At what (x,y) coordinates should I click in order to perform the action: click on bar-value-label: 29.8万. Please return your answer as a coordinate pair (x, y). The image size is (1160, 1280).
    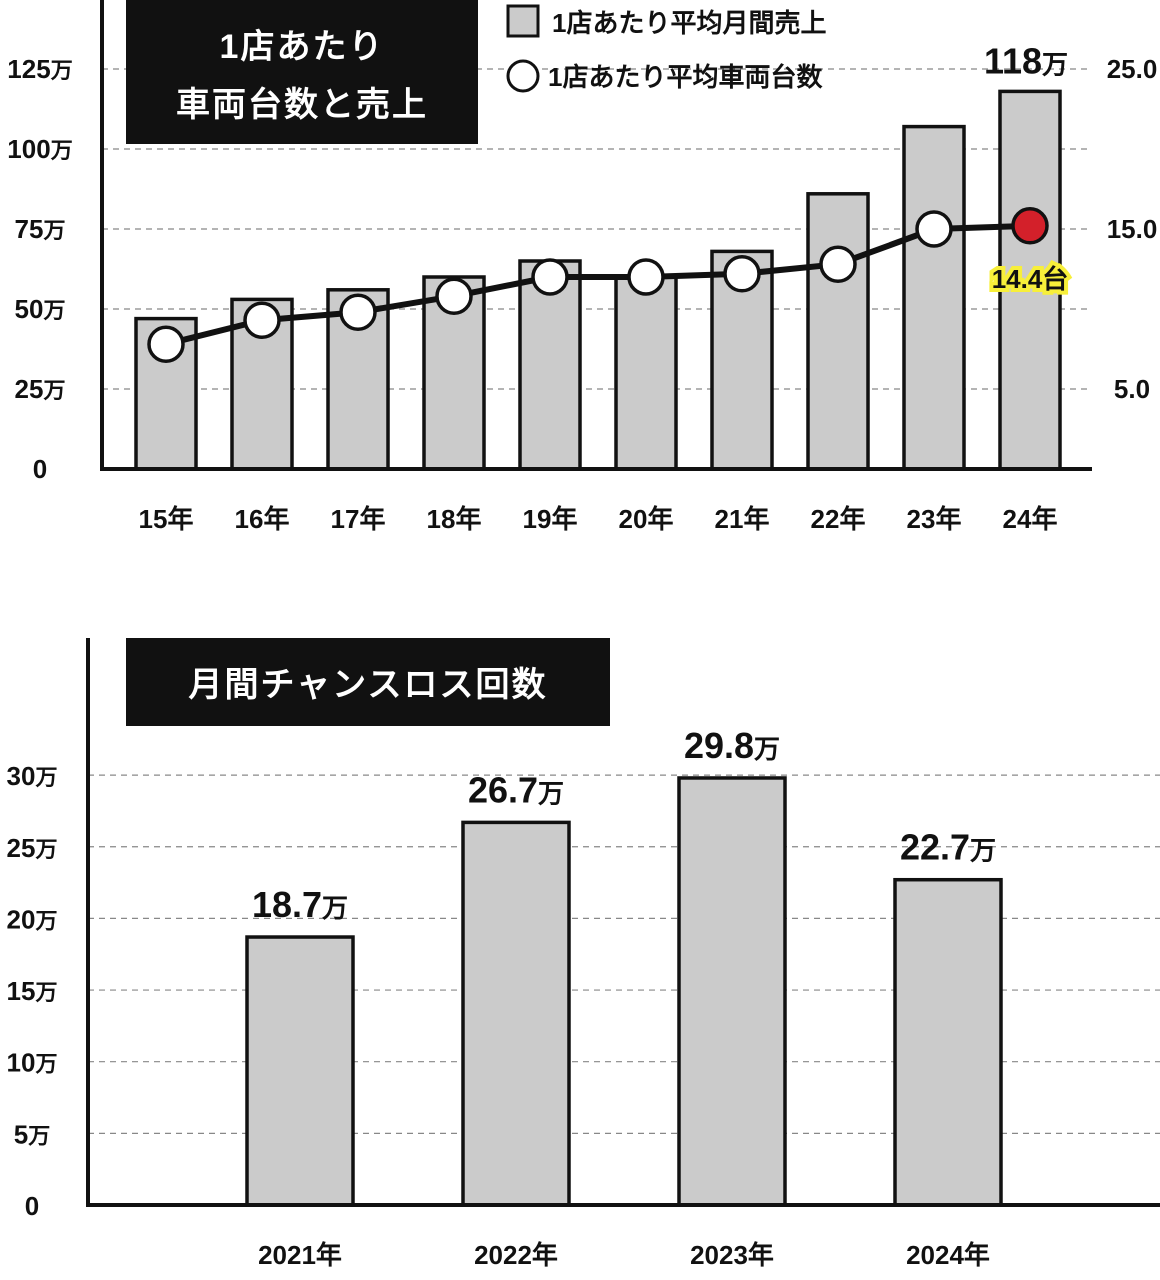
    Looking at the image, I should click on (732, 745).